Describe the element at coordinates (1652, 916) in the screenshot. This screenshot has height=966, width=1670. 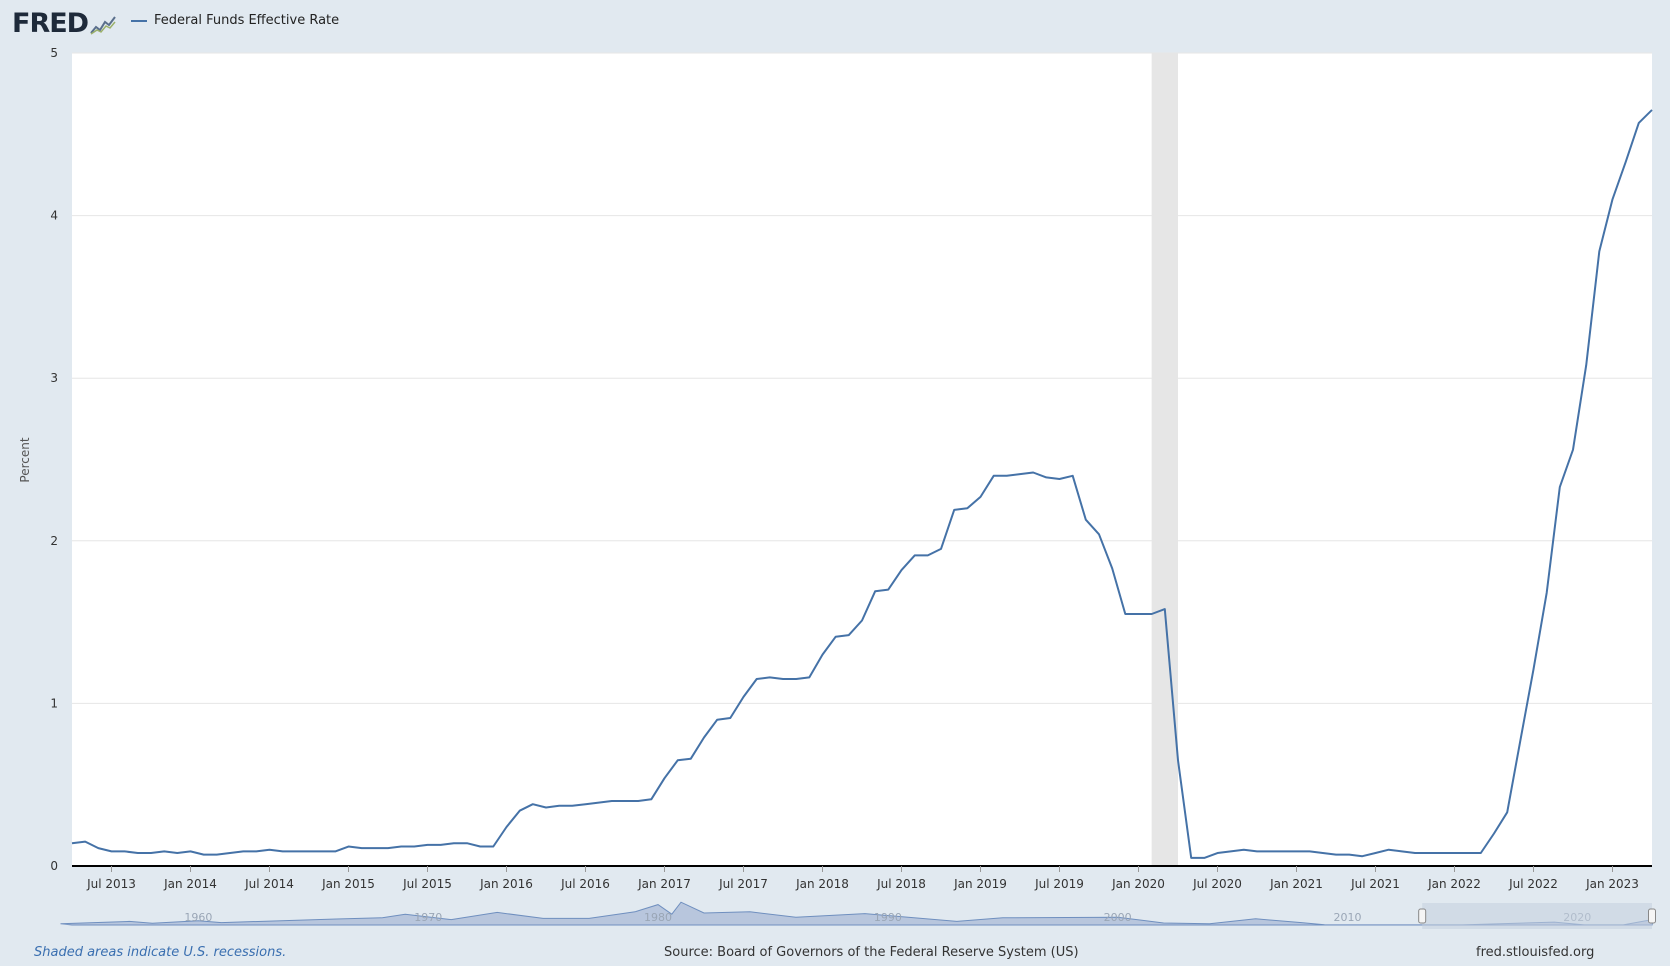
I see `navigator-right-handle` at that location.